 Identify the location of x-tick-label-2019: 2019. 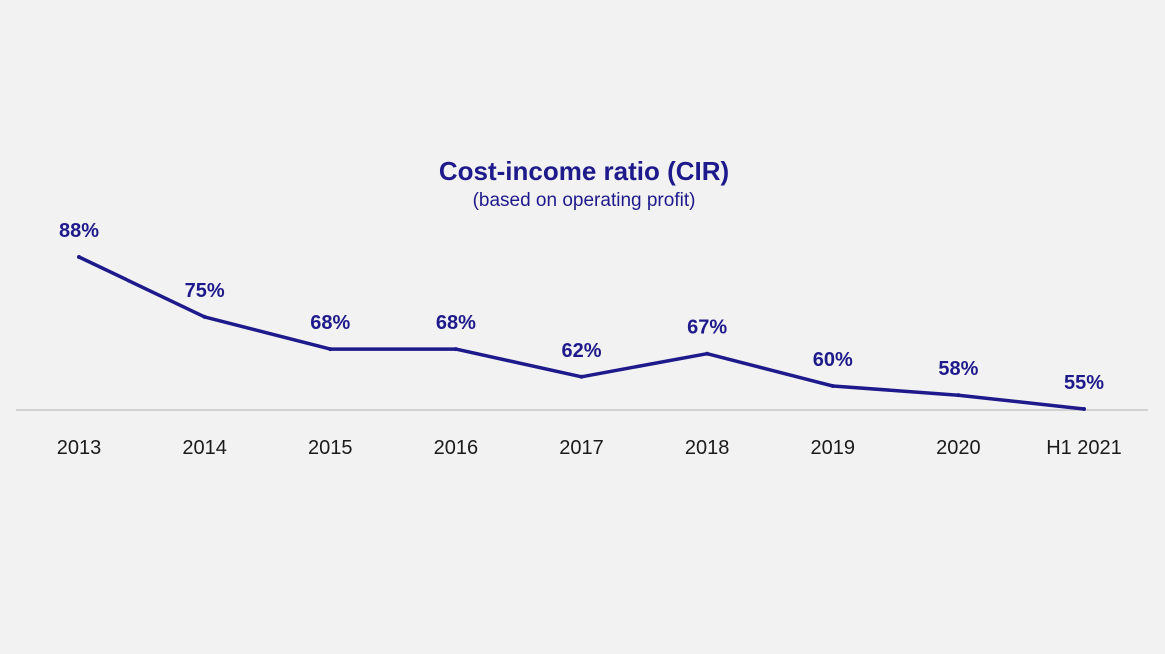
(833, 448).